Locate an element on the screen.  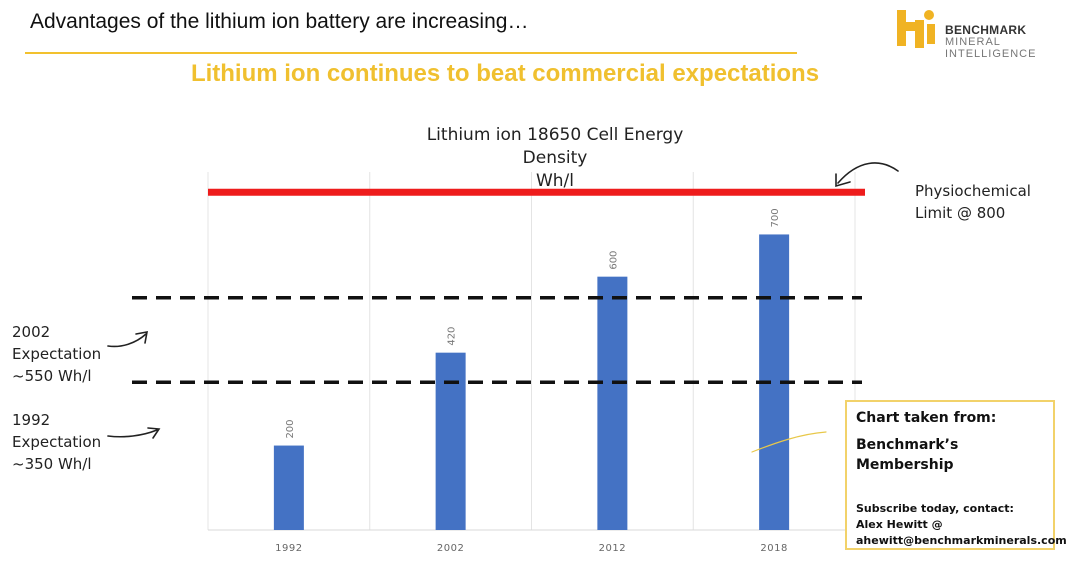
logo-brand-line1: BENCHMARK is located at coordinates (986, 30).